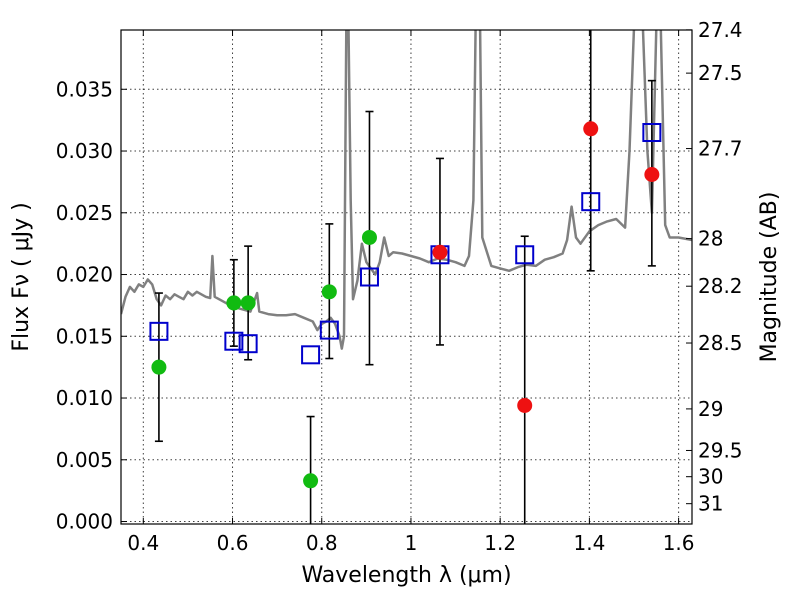 The image size is (800, 600). I want to click on mag-tick-label: 29.5, so click(720, 450).